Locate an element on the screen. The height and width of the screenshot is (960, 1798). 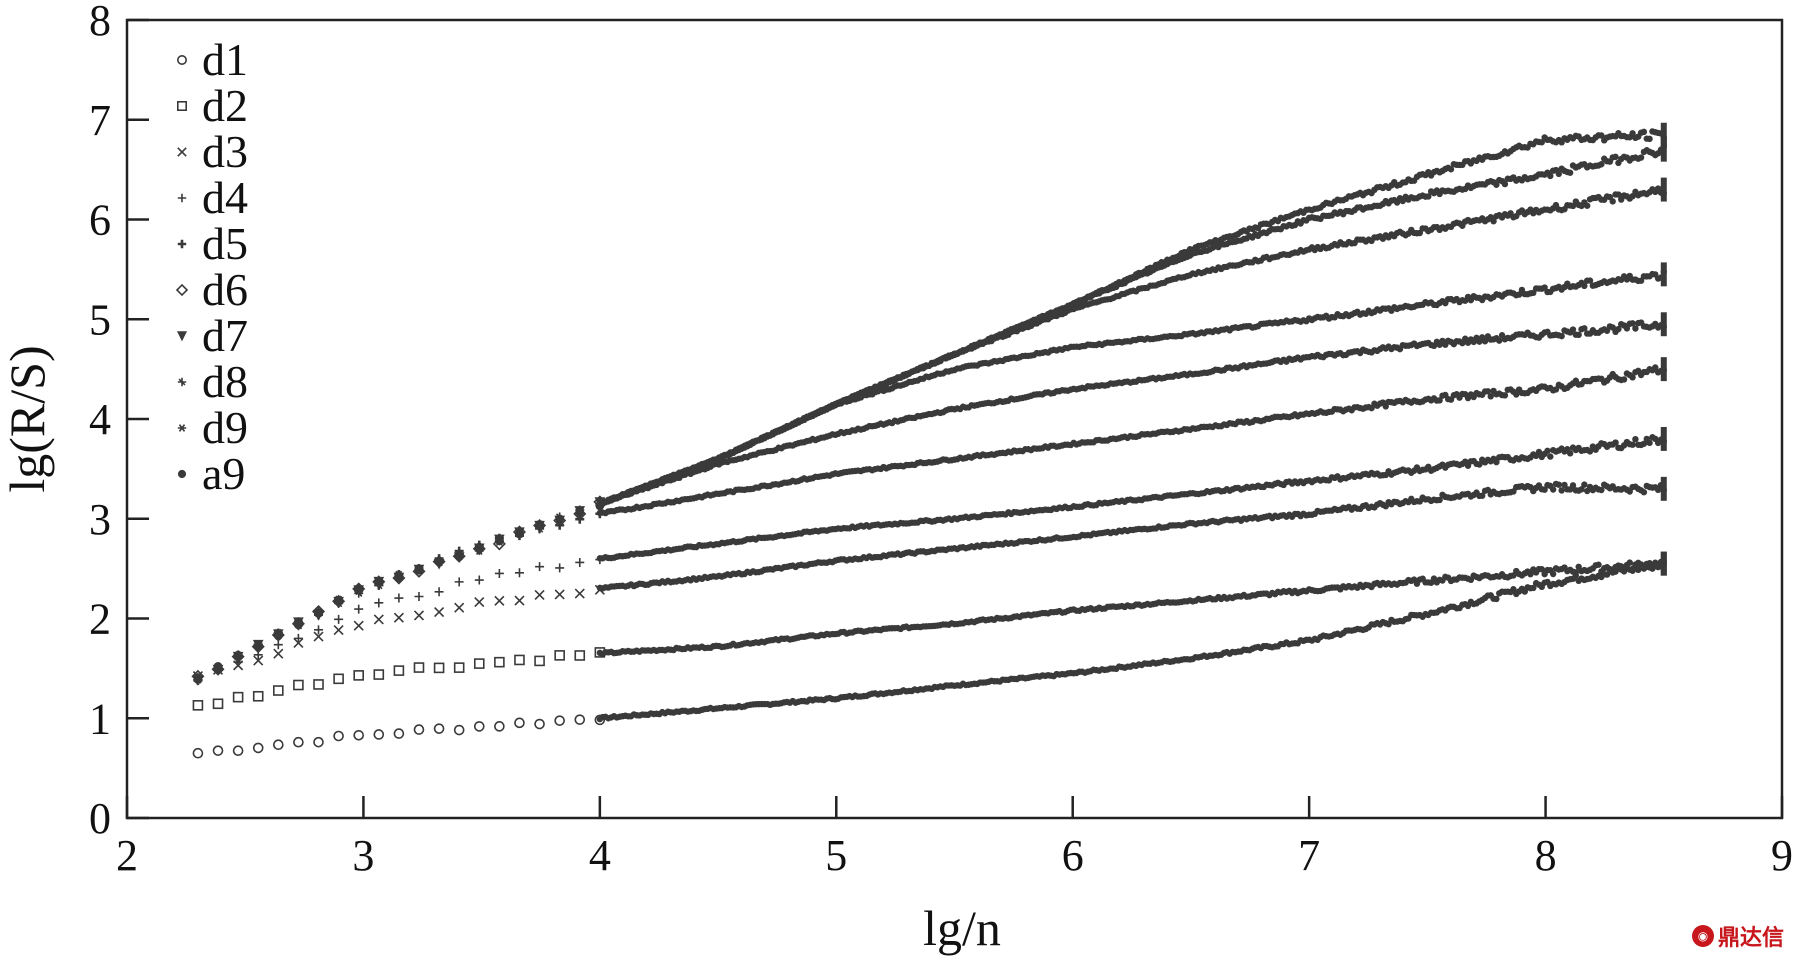
legend-label: d4 is located at coordinates (225, 197).